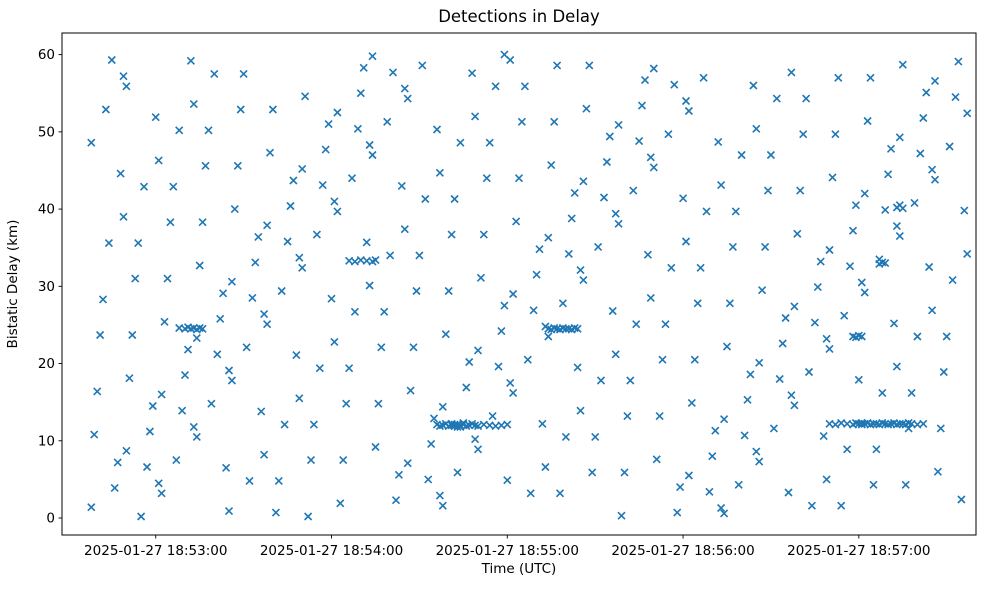 This screenshot has height=595, width=989. I want to click on y-tick-label: 60, so click(46, 55).